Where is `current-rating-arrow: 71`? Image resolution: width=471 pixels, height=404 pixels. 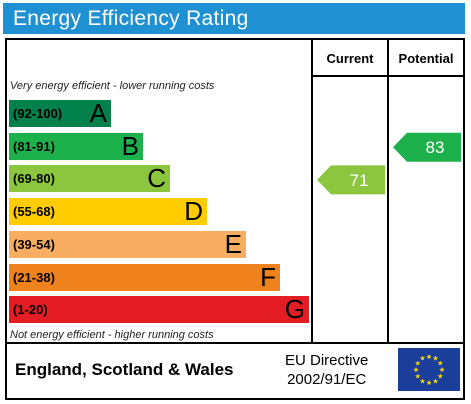
current-rating-arrow: 71 is located at coordinates (351, 180).